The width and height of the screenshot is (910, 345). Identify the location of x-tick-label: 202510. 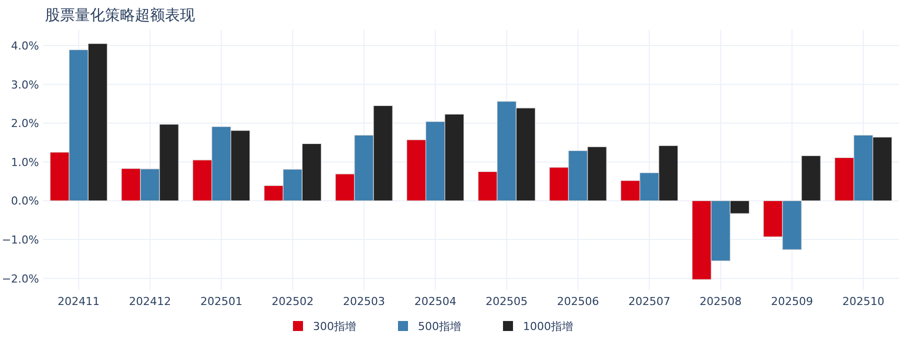
(863, 301).